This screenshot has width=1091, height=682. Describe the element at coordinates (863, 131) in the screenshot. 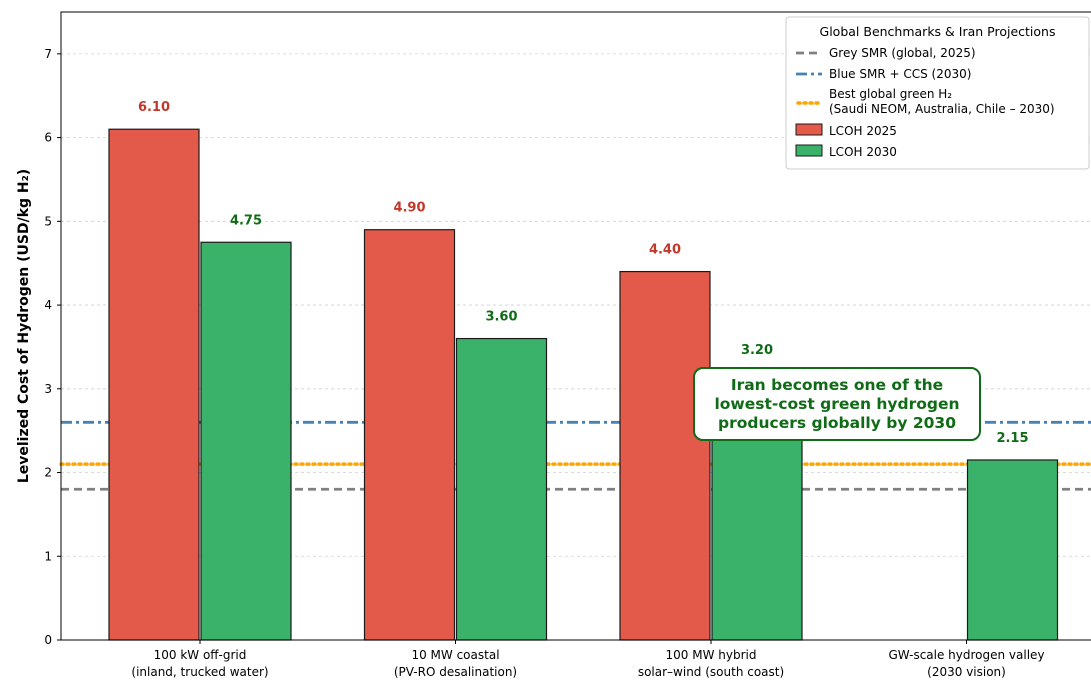

I see `legend-label: LCOH 2025` at that location.